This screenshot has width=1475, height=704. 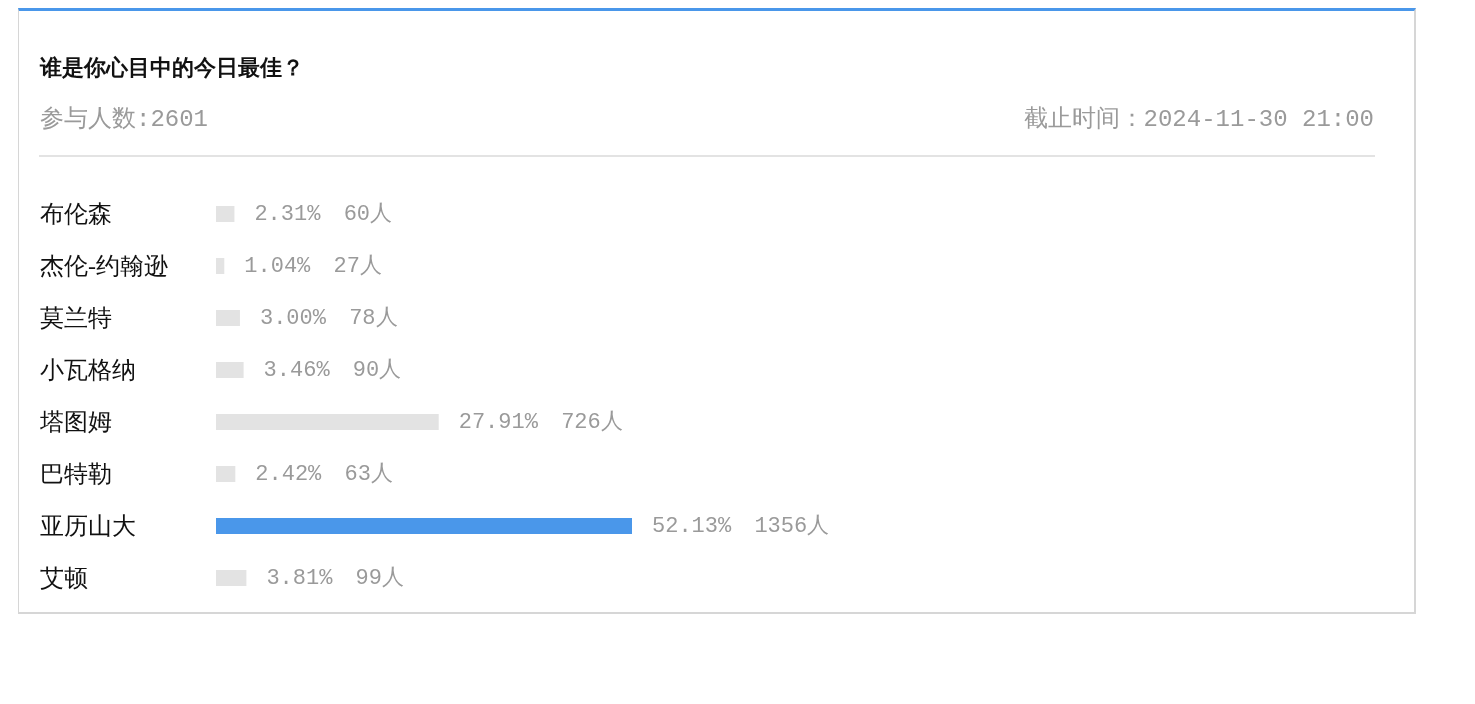 What do you see at coordinates (76, 474) in the screenshot?
I see `y-tick-label: 巴特勒` at bounding box center [76, 474].